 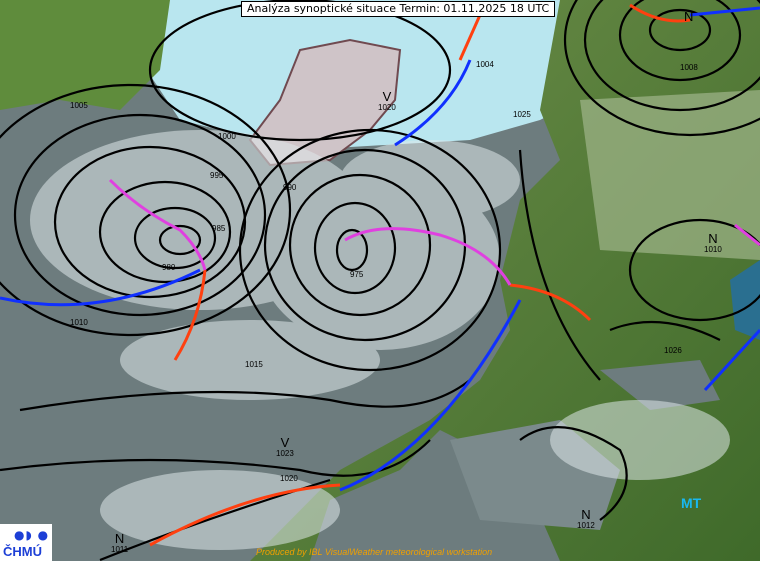 What do you see at coordinates (745, 300) in the screenshot?
I see `caspian-sea` at bounding box center [745, 300].